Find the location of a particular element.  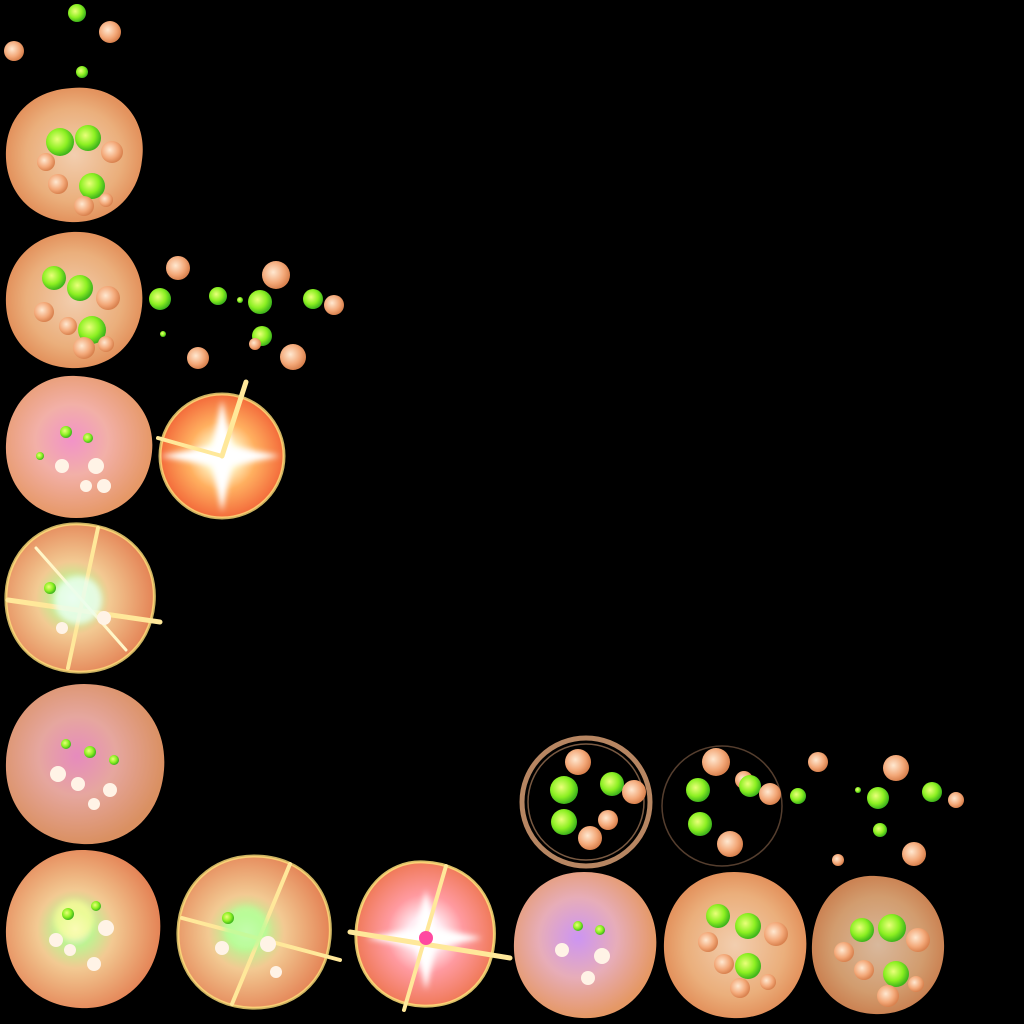

frame-flash-bottom is located at coordinates (430, 936).